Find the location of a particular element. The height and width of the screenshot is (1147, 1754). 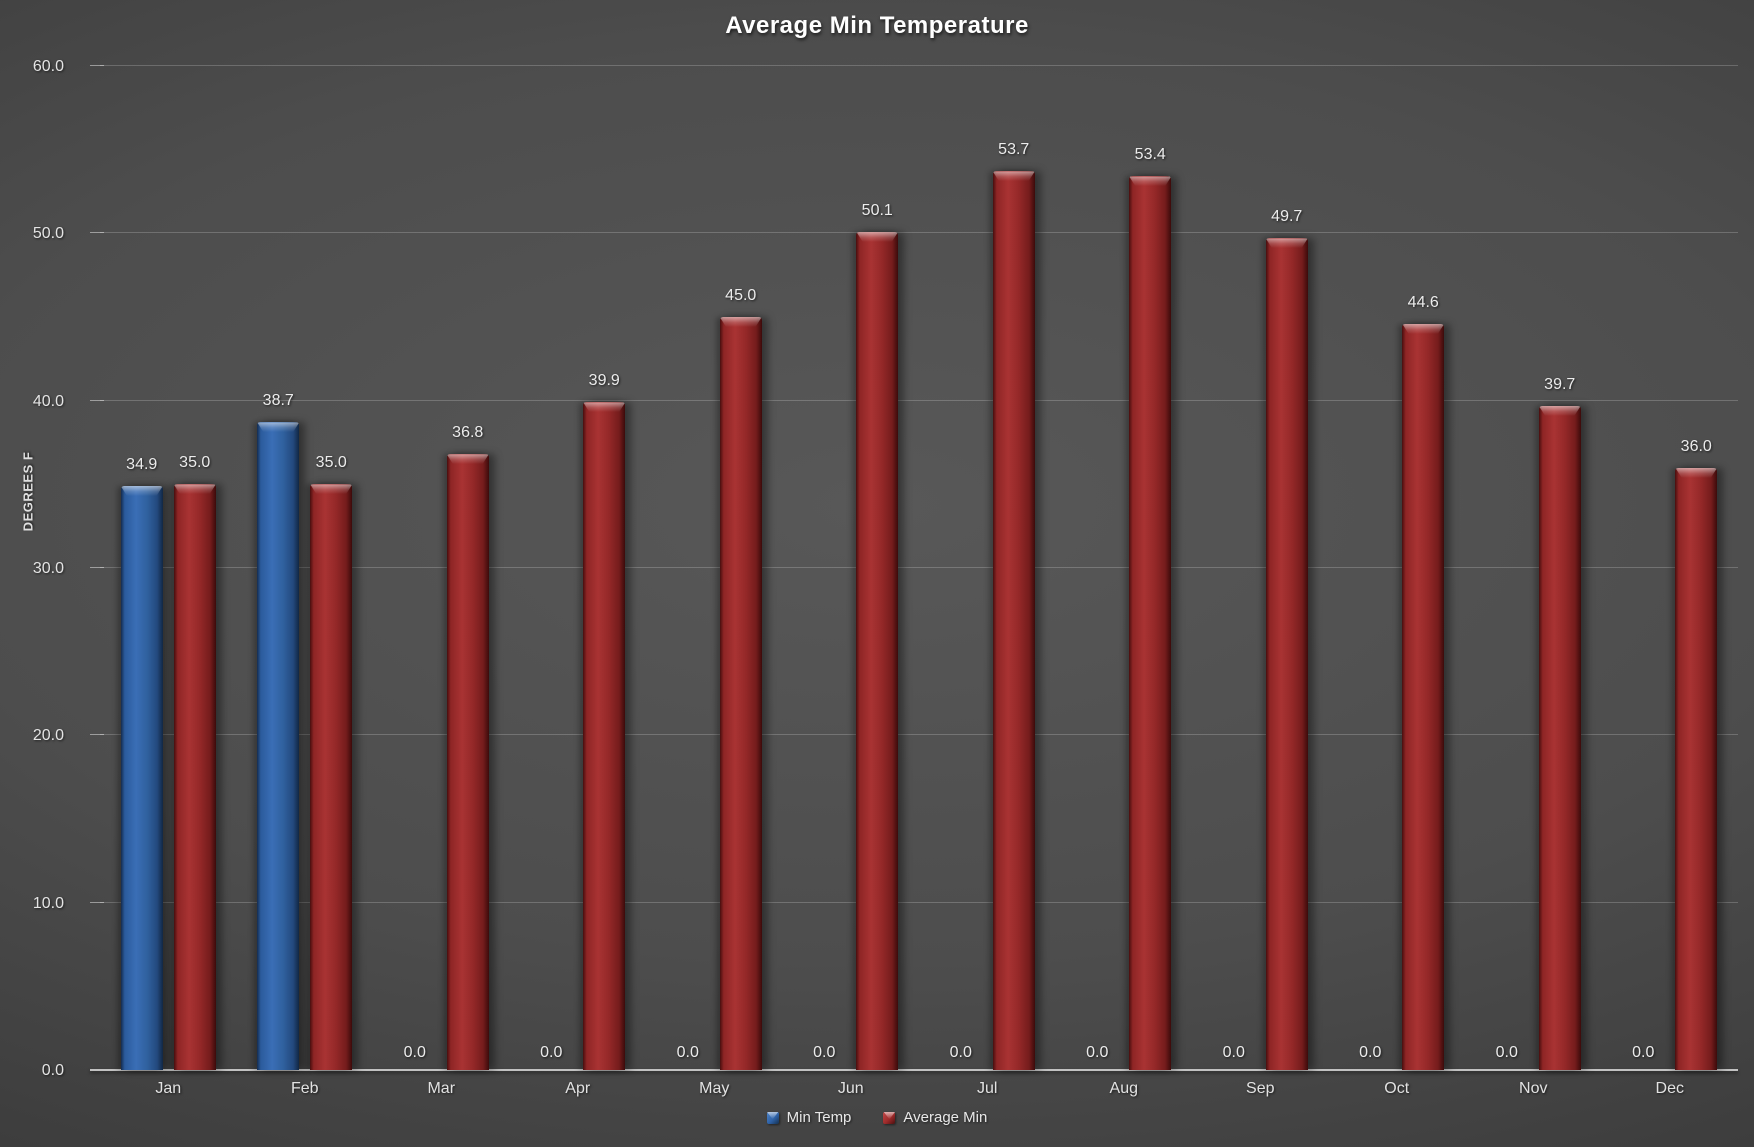

value-label-min-temp-jan: 34.9 is located at coordinates (142, 465).